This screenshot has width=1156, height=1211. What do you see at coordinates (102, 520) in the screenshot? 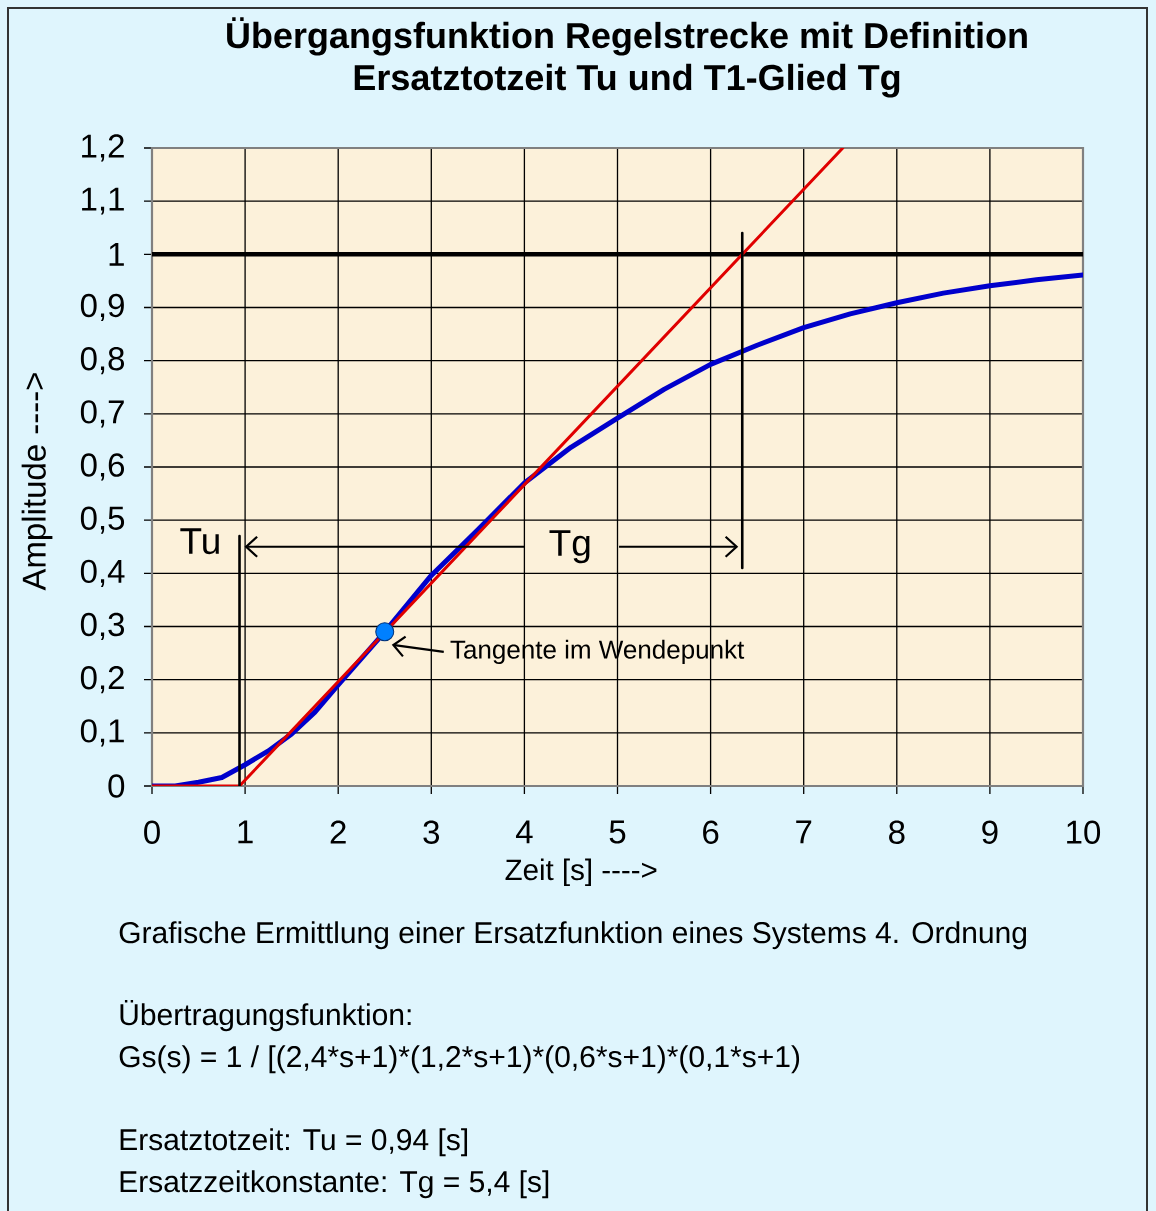
I see `y-tick-label: 0,5` at bounding box center [102, 520].